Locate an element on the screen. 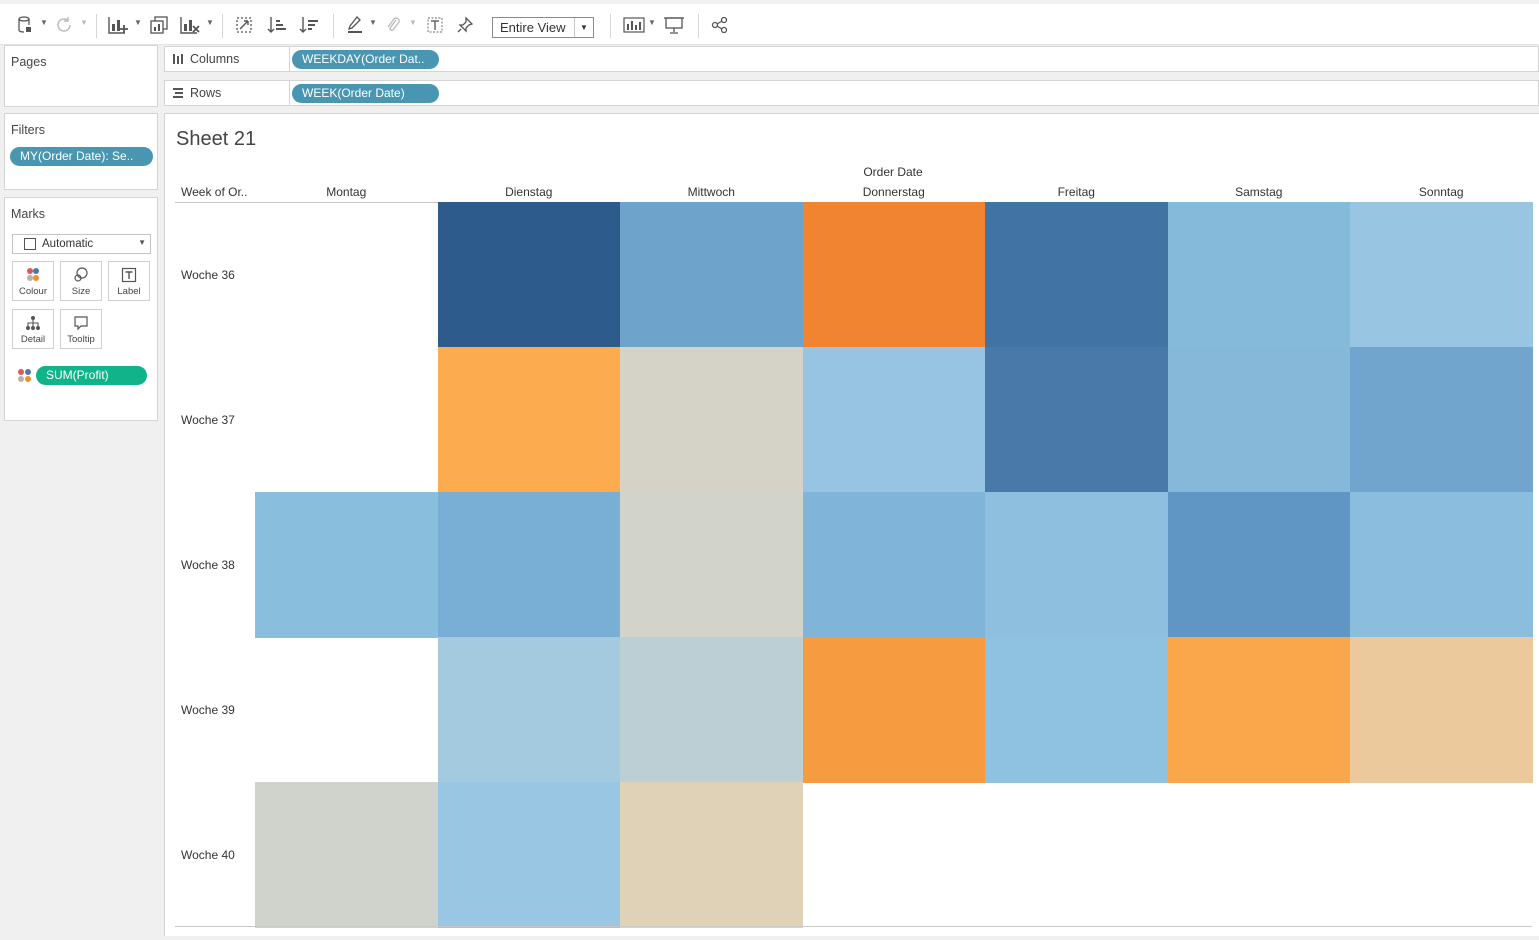 This screenshot has height=940, width=1539. column-header-samstag: Samstag is located at coordinates (1259, 192).